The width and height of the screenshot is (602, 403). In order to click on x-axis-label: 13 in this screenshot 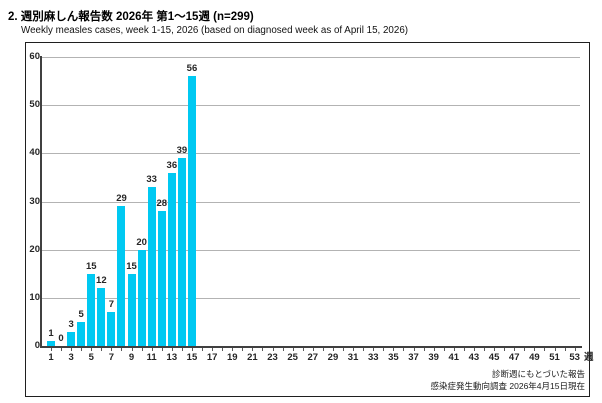, I will do `click(172, 357)`.